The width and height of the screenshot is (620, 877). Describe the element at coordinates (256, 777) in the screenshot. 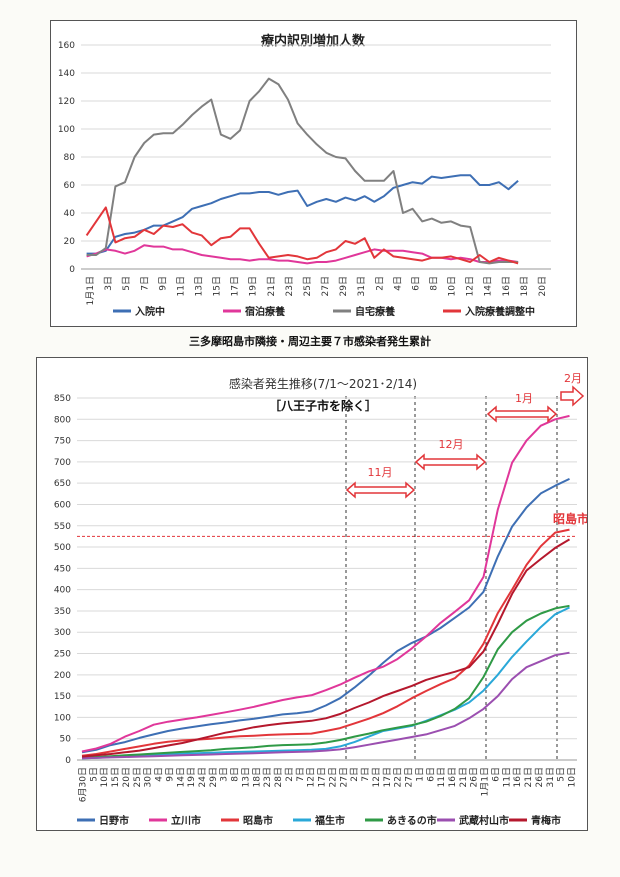

I see `bottom-xtick-label: 18日` at that location.